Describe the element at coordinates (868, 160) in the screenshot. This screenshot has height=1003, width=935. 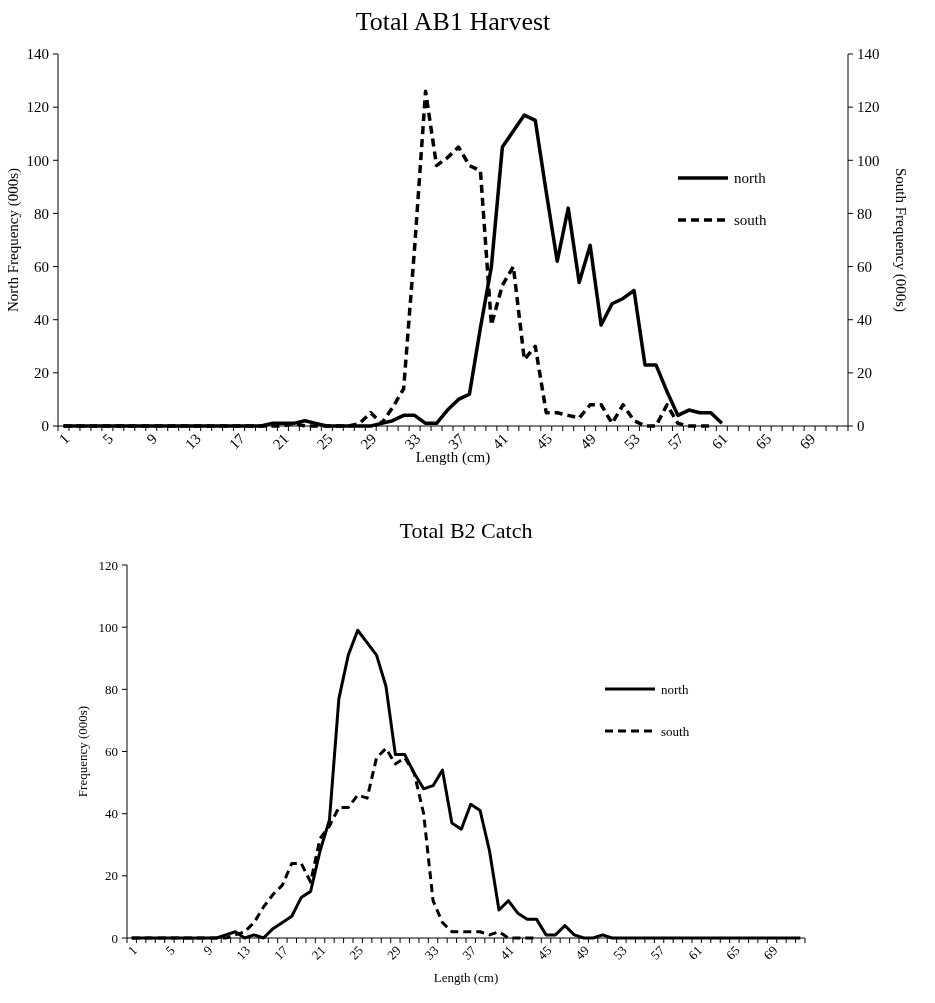
I see `y2-tick-label: 100` at that location.